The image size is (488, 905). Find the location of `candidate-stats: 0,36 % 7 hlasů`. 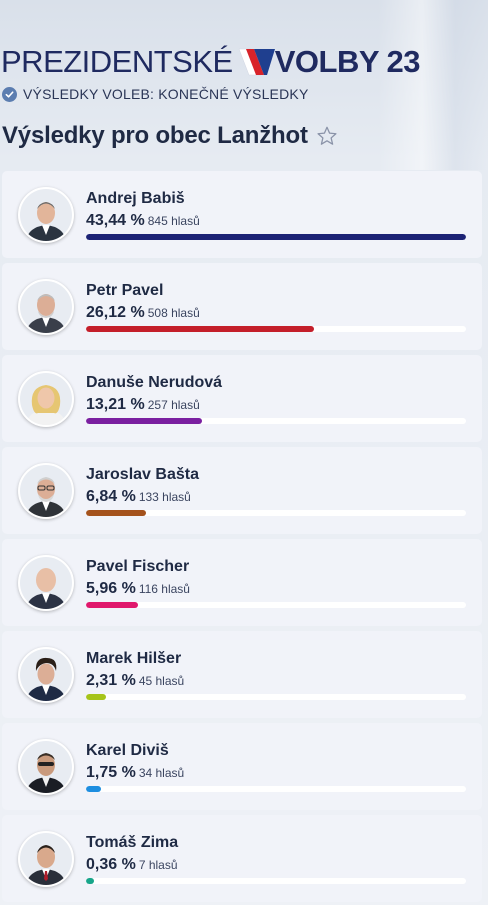

candidate-stats: 0,36 % 7 hlasů is located at coordinates (132, 865).